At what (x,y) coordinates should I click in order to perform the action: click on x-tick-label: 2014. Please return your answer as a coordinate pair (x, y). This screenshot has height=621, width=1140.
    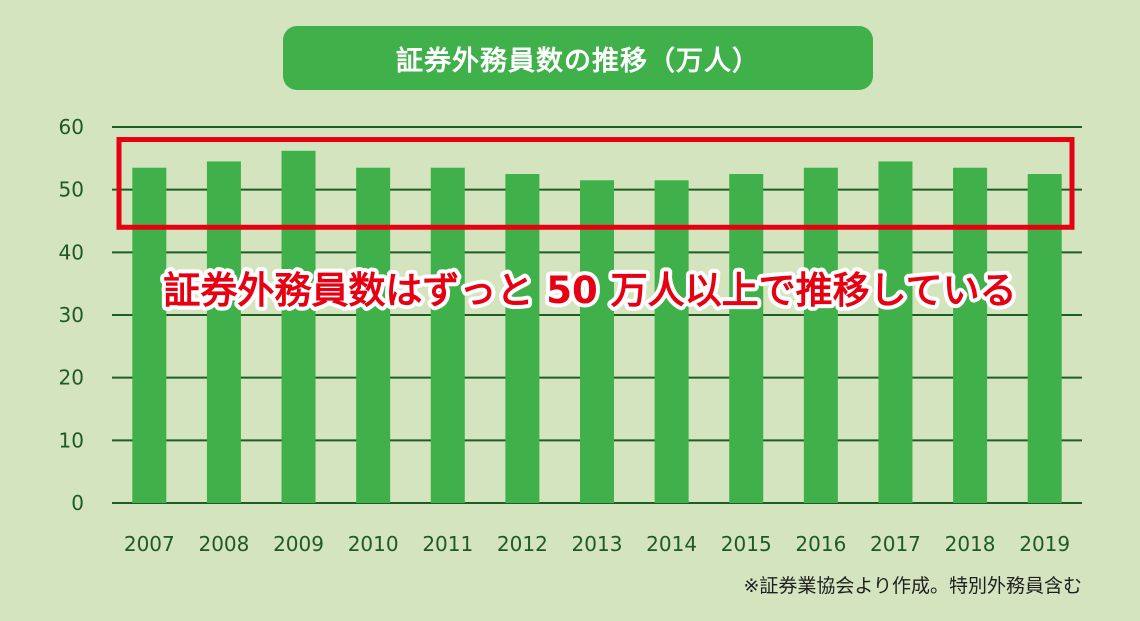
    Looking at the image, I should click on (671, 544).